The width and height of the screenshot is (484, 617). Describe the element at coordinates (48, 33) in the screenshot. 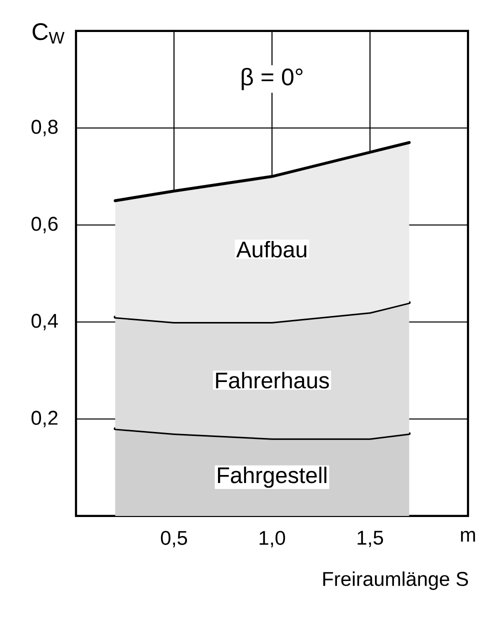

I see `y-axis-title: C$_{W}$` at that location.